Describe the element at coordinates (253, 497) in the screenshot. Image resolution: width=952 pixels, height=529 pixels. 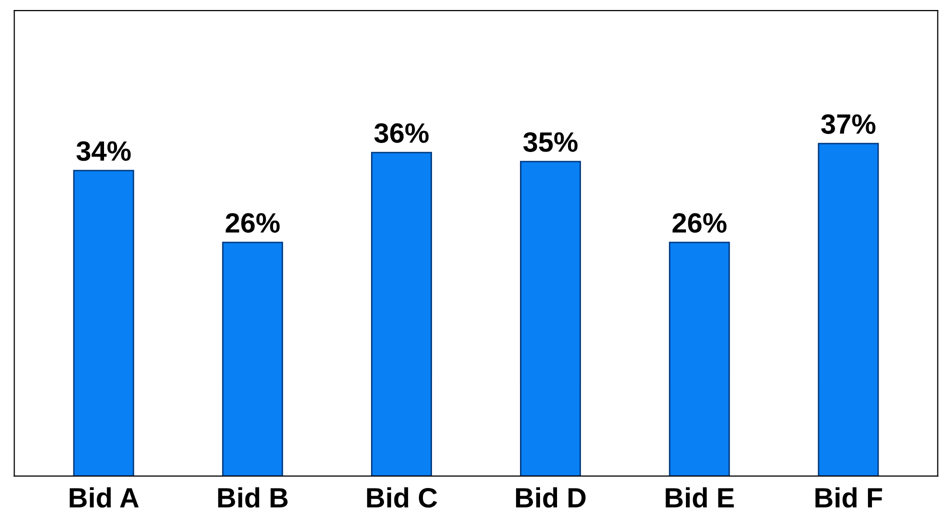
I see `x-tick-label: Bid B` at that location.